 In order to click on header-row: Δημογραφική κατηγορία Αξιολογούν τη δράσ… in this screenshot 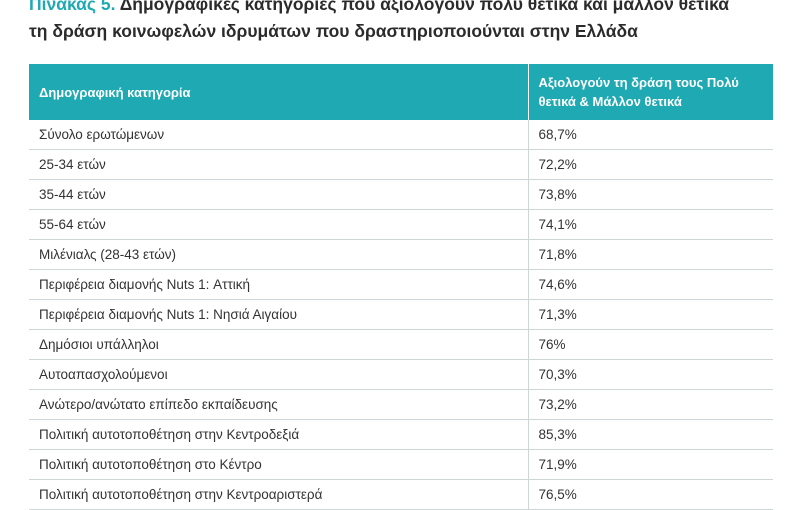, I will do `click(401, 92)`.